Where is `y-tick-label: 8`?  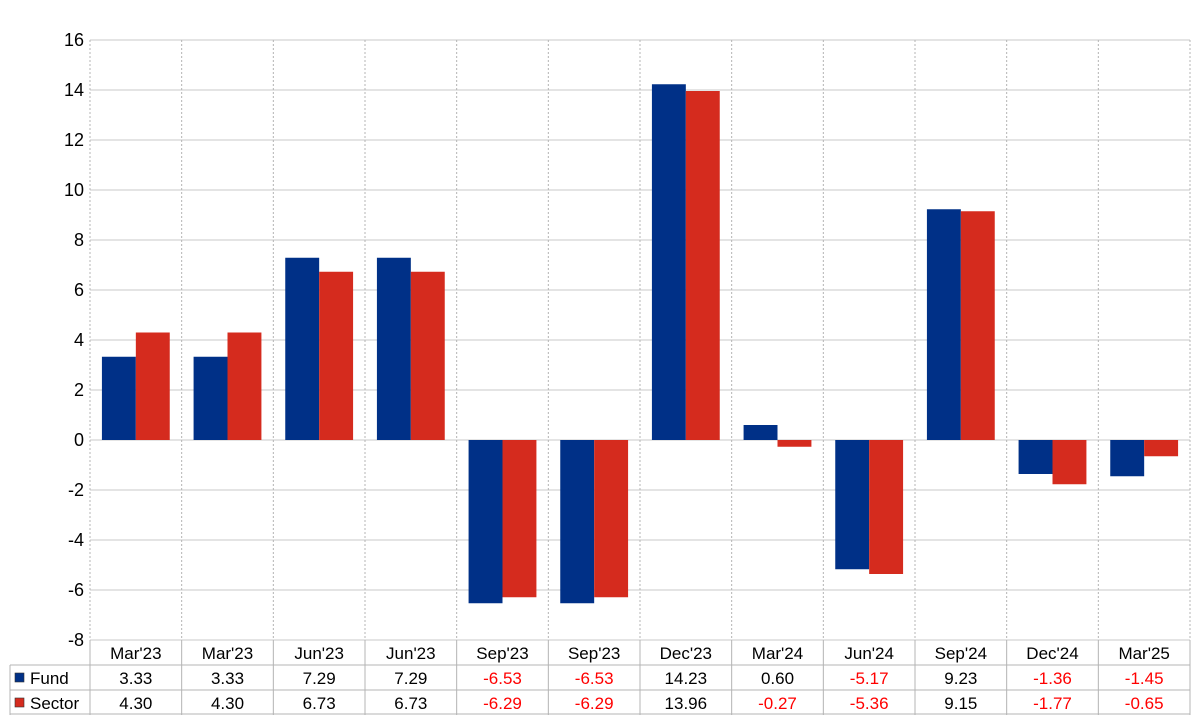
y-tick-label: 8 is located at coordinates (79, 240).